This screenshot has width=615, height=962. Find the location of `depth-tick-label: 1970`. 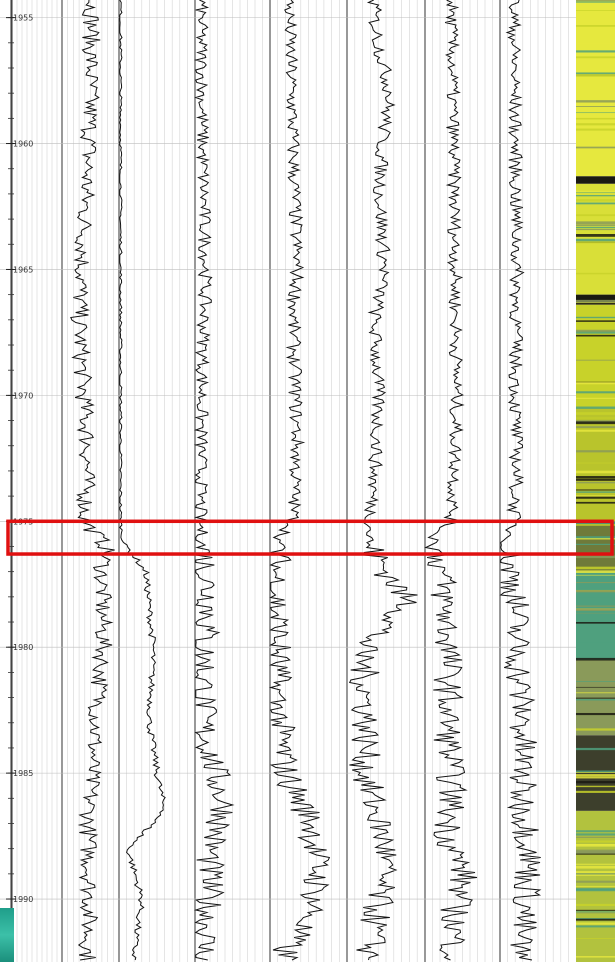

depth-tick-label: 1970 is located at coordinates (23, 395).